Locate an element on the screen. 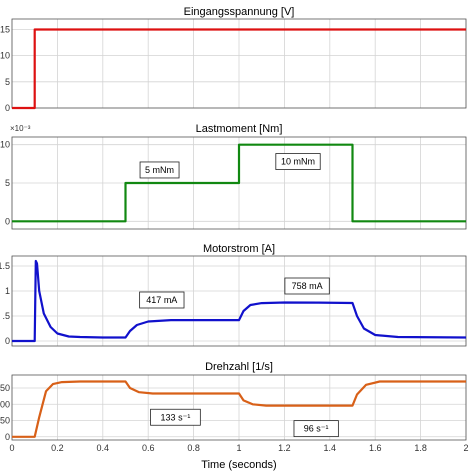 The width and height of the screenshot is (474, 476). annotation-label: 133 s⁻¹ is located at coordinates (176, 417).